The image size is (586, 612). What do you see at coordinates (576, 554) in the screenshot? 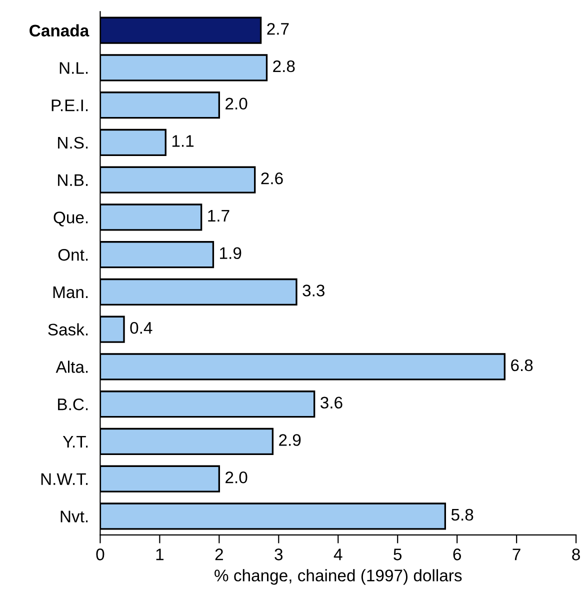
I see `x-tick-label: 8` at bounding box center [576, 554].